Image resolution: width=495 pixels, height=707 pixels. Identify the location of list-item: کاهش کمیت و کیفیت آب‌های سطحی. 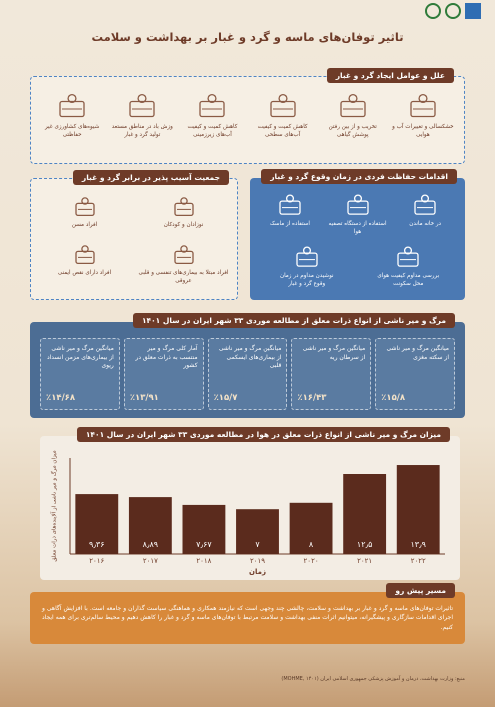
(283, 125).